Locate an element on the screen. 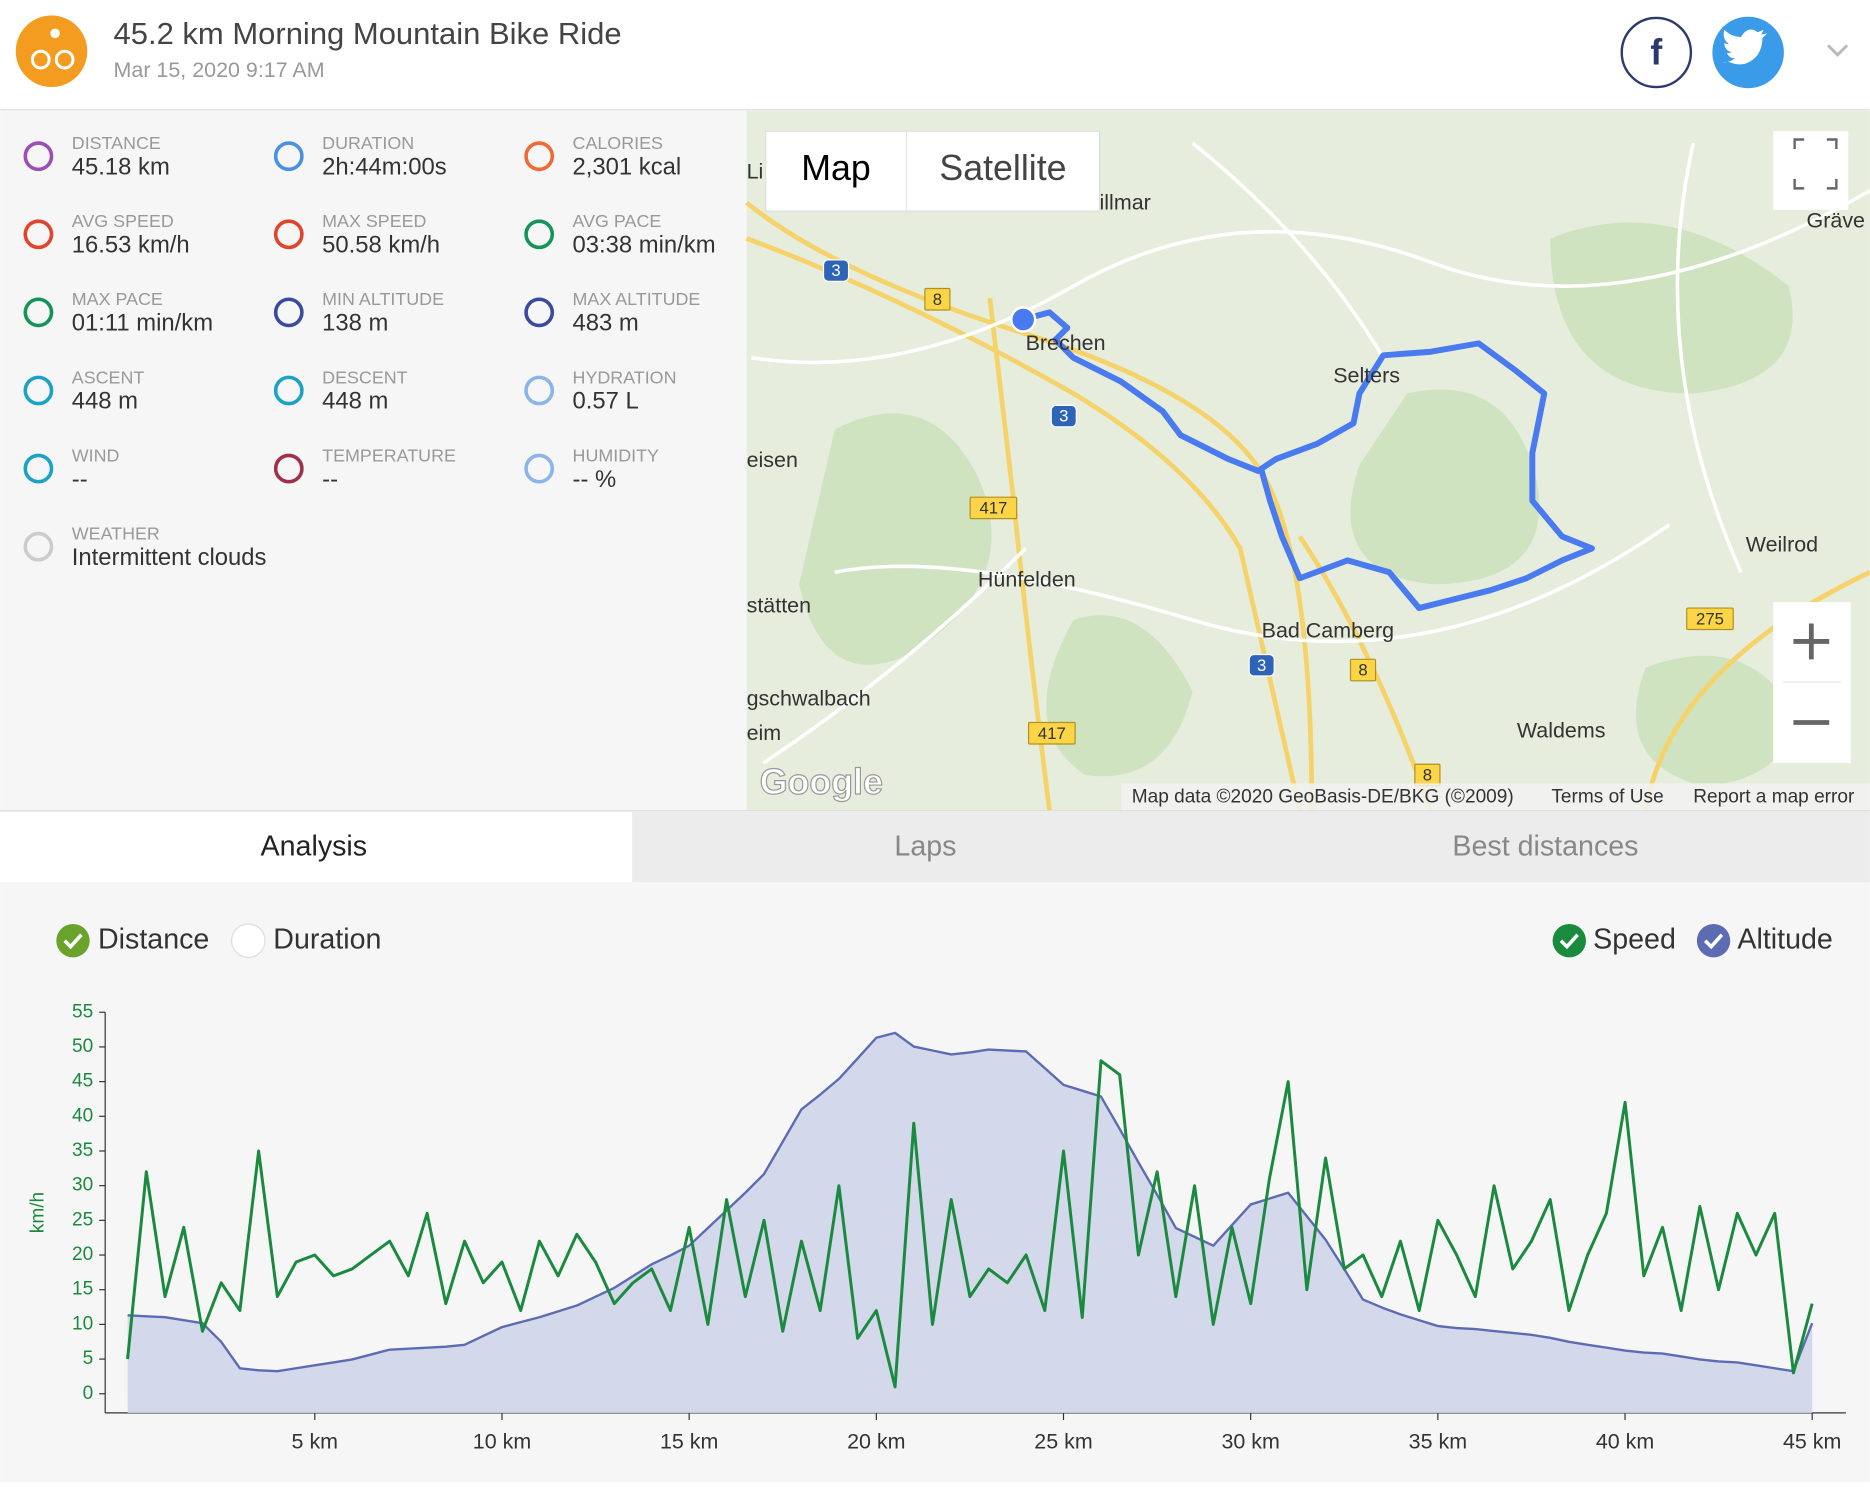 Image resolution: width=1870 pixels, height=1487 pixels. stat-label: MAX ALTITUDE is located at coordinates (637, 299).